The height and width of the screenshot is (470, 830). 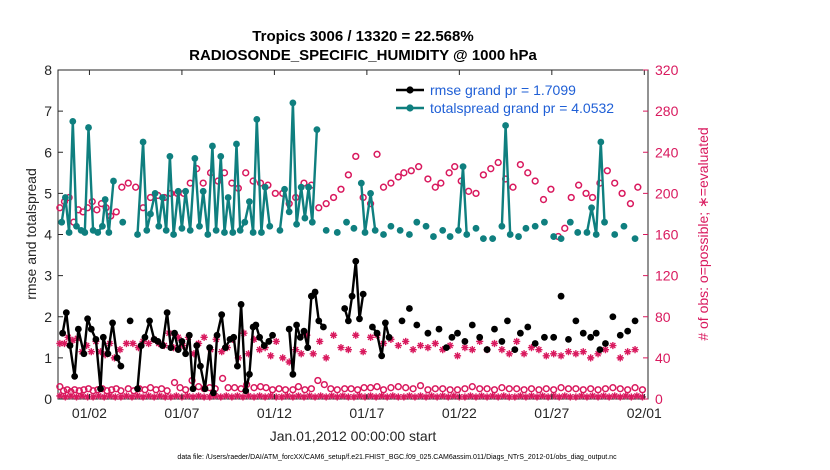 I want to click on x-tick-label: 01/02, so click(x=89, y=413).